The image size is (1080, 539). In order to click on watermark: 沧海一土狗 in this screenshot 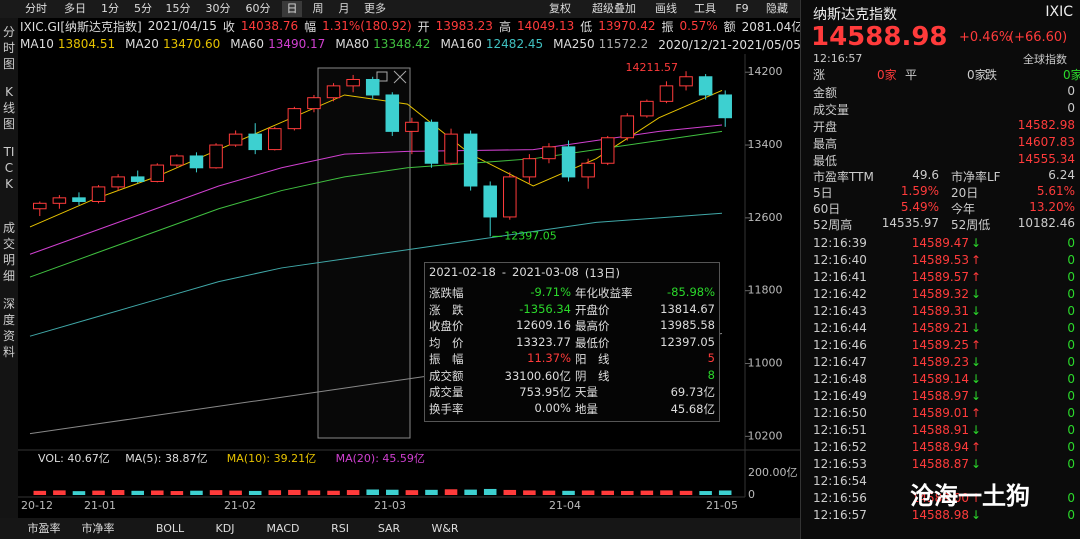, I will do `click(970, 496)`.